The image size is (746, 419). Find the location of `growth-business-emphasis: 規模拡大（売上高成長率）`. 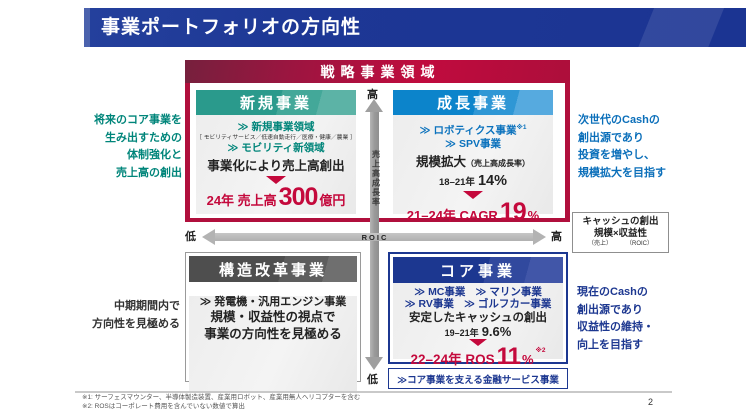

growth-business-emphasis: 規模拡大（売上高成長率） is located at coordinates (473, 163).